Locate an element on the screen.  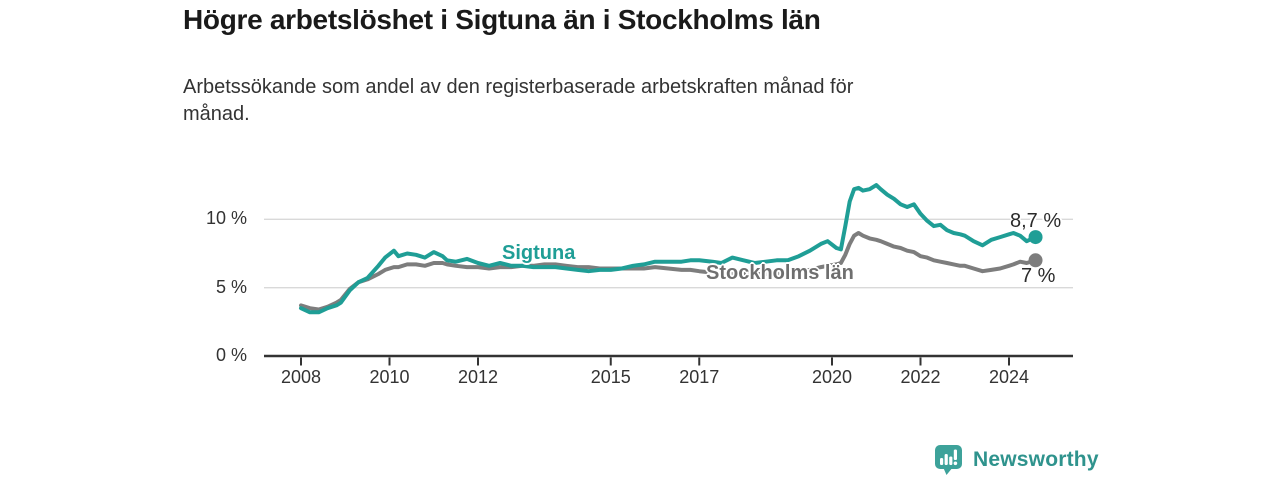
x-axis-label-2012: 2012 is located at coordinates (478, 377).